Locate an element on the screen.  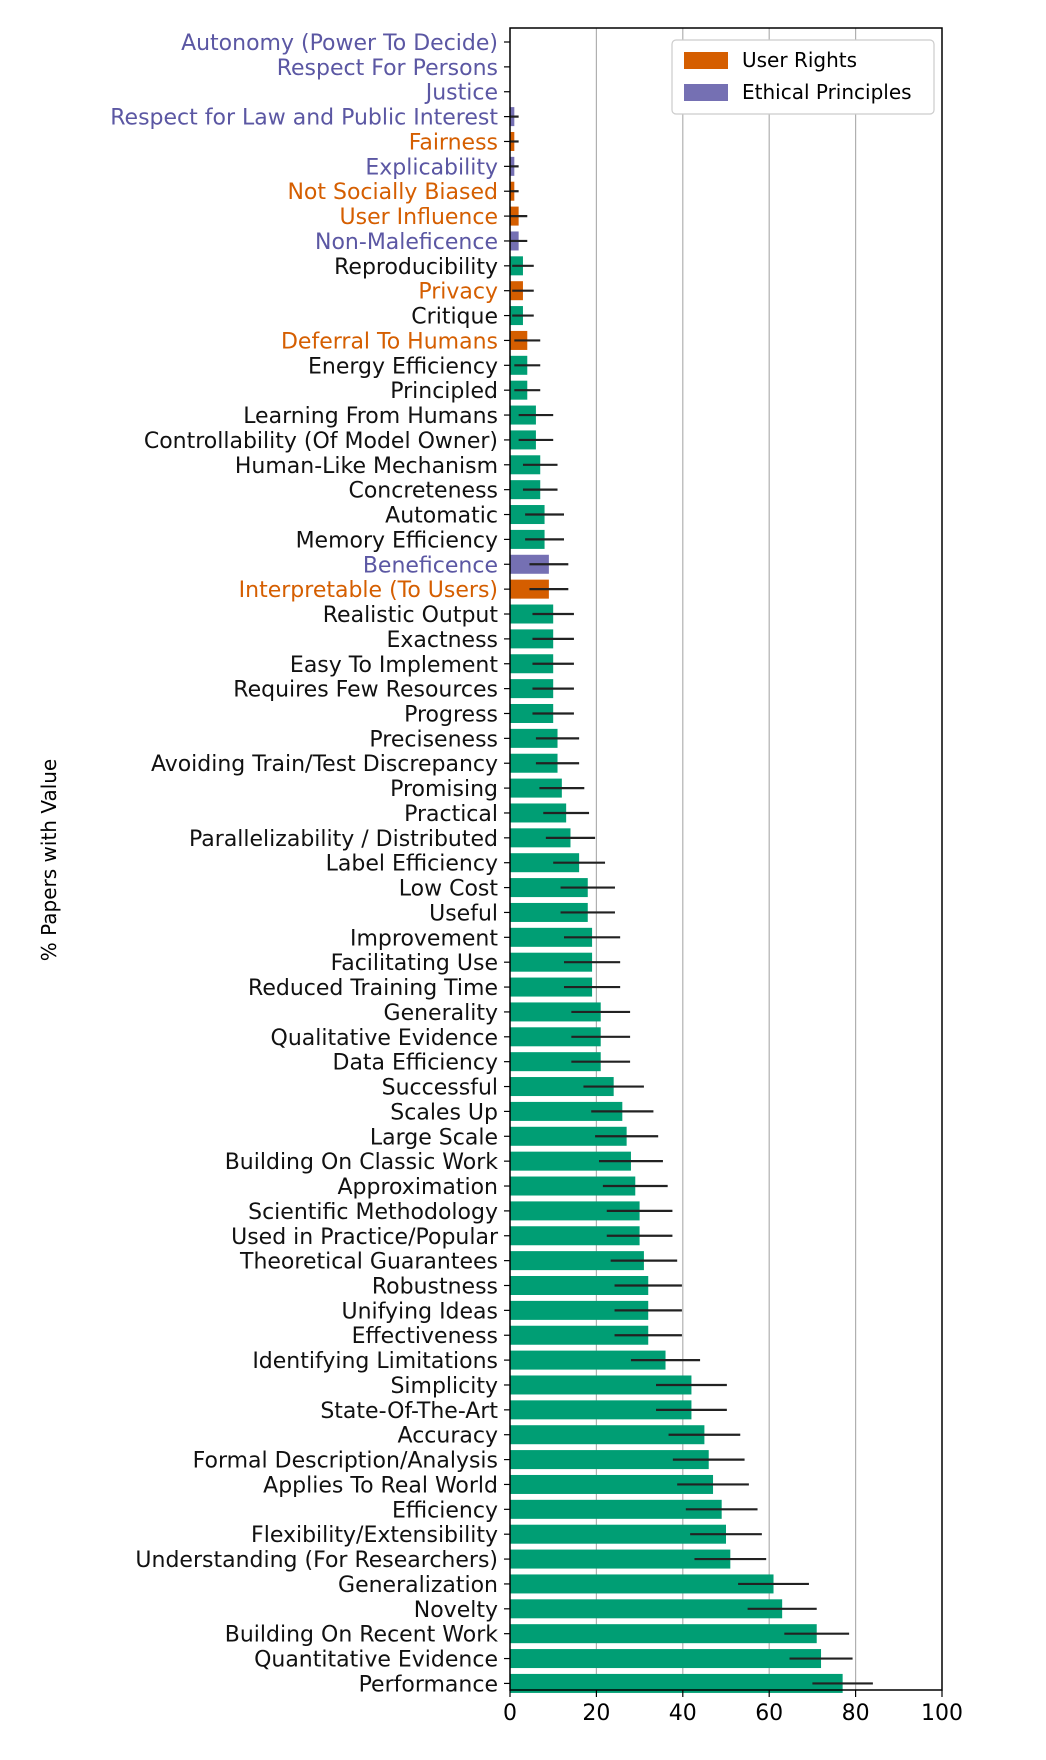
category-label-facilitating-use: Facilitating Use is located at coordinates (414, 963).